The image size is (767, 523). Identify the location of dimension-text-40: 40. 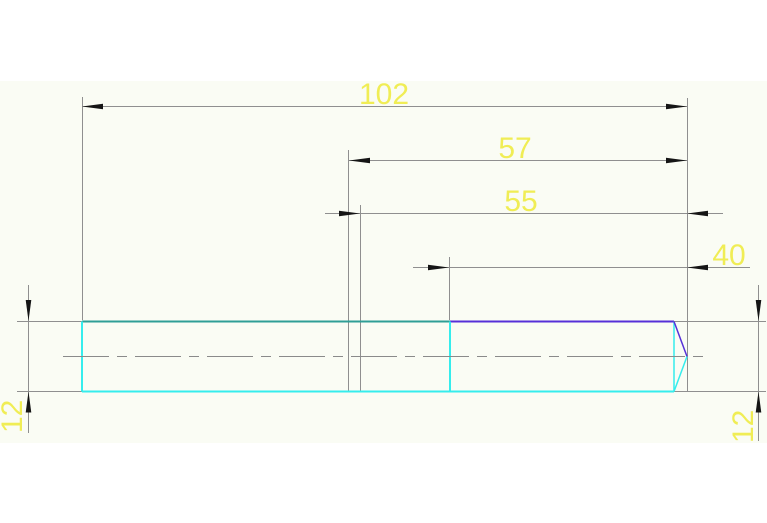
(728, 255).